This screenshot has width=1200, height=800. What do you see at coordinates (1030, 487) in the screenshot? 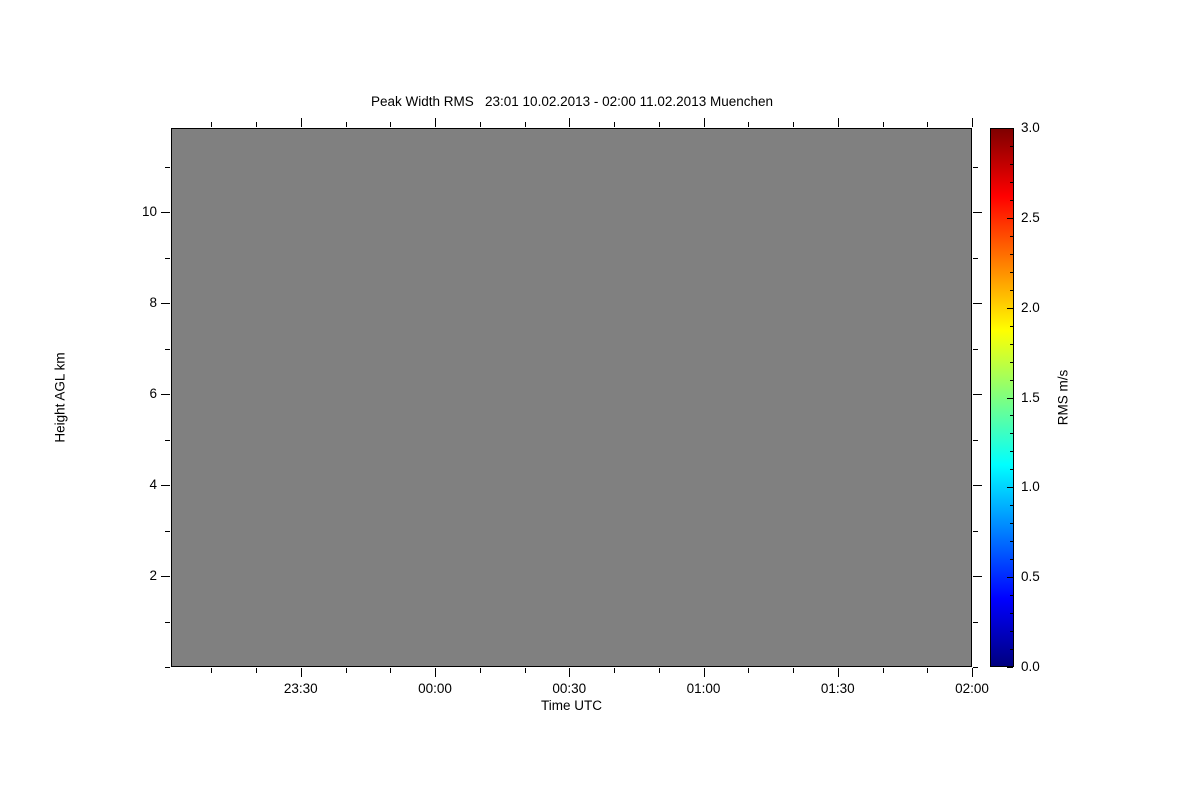
I see `colorbar-tick-label: 1.0` at bounding box center [1030, 487].